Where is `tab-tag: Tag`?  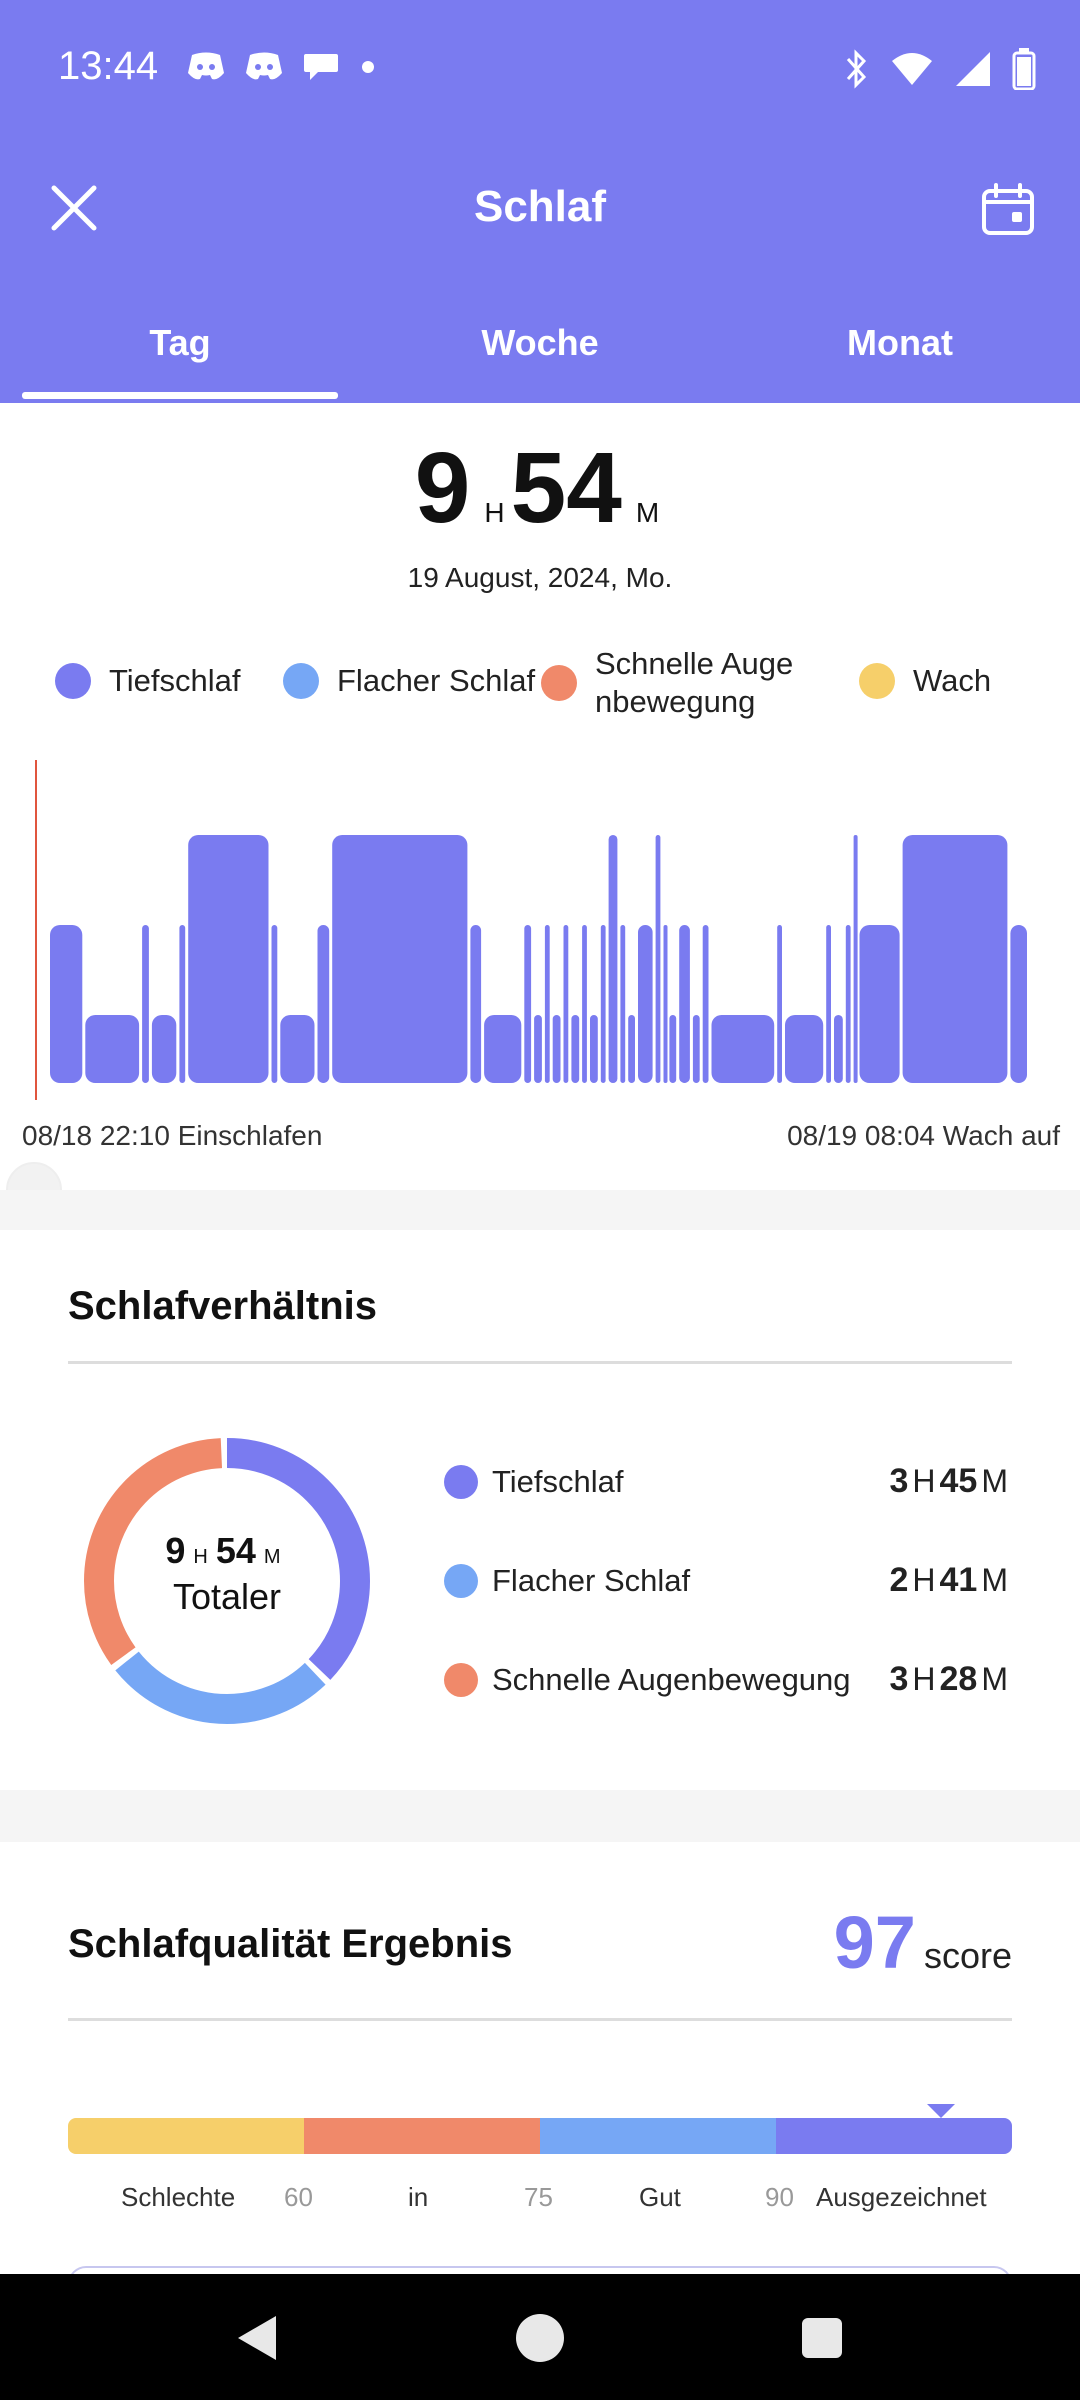 tab-tag: Tag is located at coordinates (180, 356).